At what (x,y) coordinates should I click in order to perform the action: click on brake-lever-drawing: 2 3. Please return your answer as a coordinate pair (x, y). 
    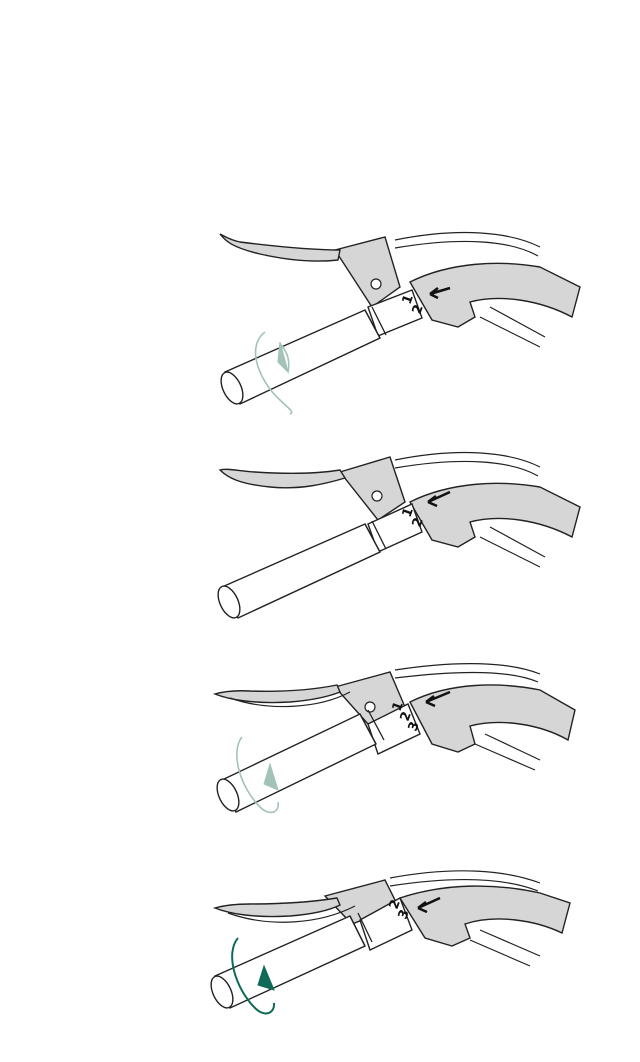
    Looking at the image, I should click on (390, 942).